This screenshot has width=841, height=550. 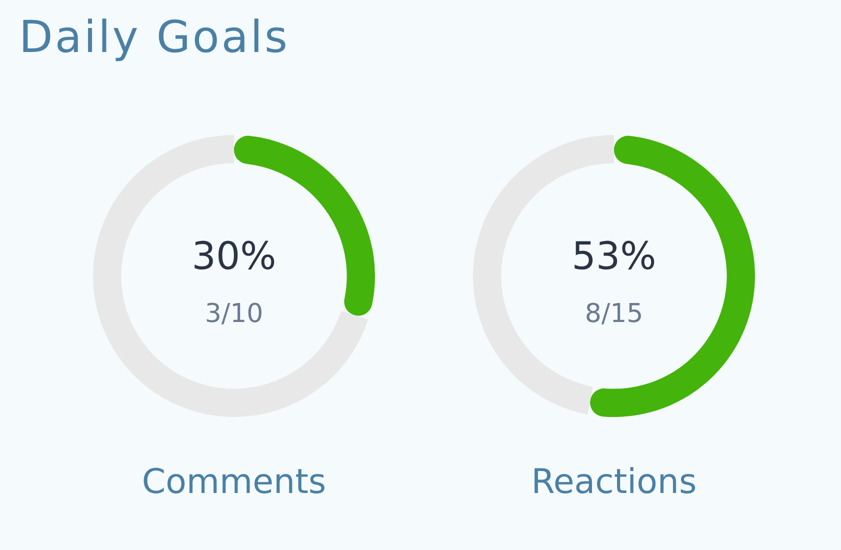 What do you see at coordinates (614, 482) in the screenshot?
I see `text: Reactions` at bounding box center [614, 482].